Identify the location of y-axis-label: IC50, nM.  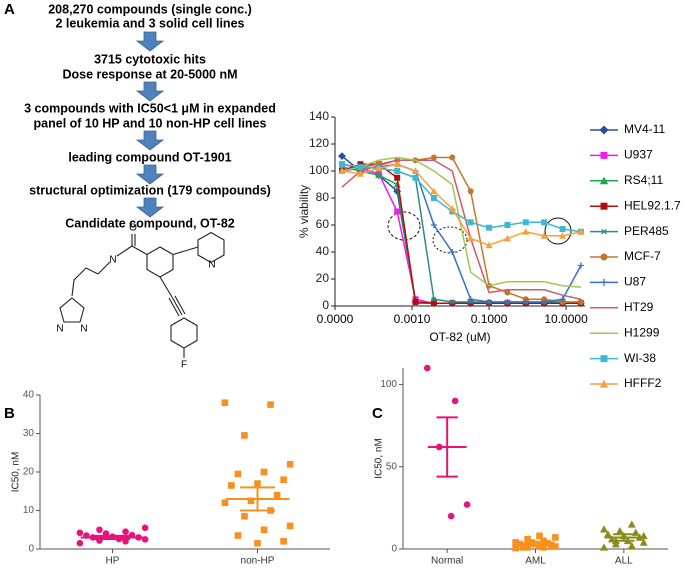
(379, 458).